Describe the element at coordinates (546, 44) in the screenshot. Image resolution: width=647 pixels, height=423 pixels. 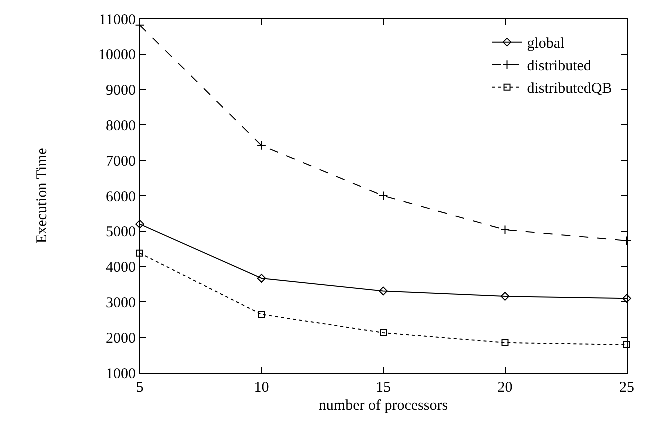
I see `legend-label: global` at that location.